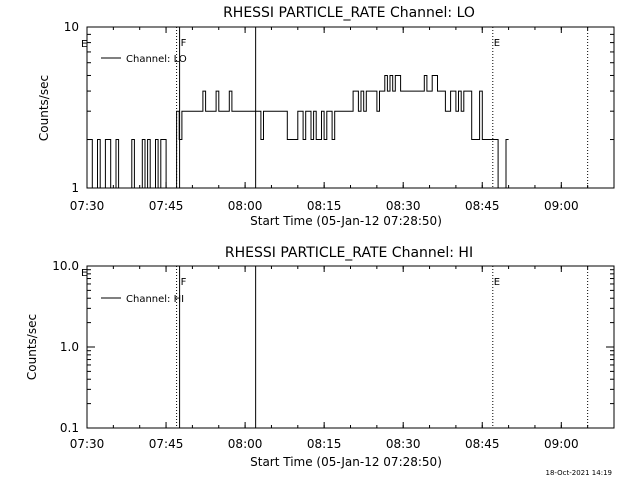 Image resolution: width=640 pixels, height=480 pixels. Describe the element at coordinates (579, 473) in the screenshot. I see `timestamp: 18-Oct-2021 14:19` at that location.